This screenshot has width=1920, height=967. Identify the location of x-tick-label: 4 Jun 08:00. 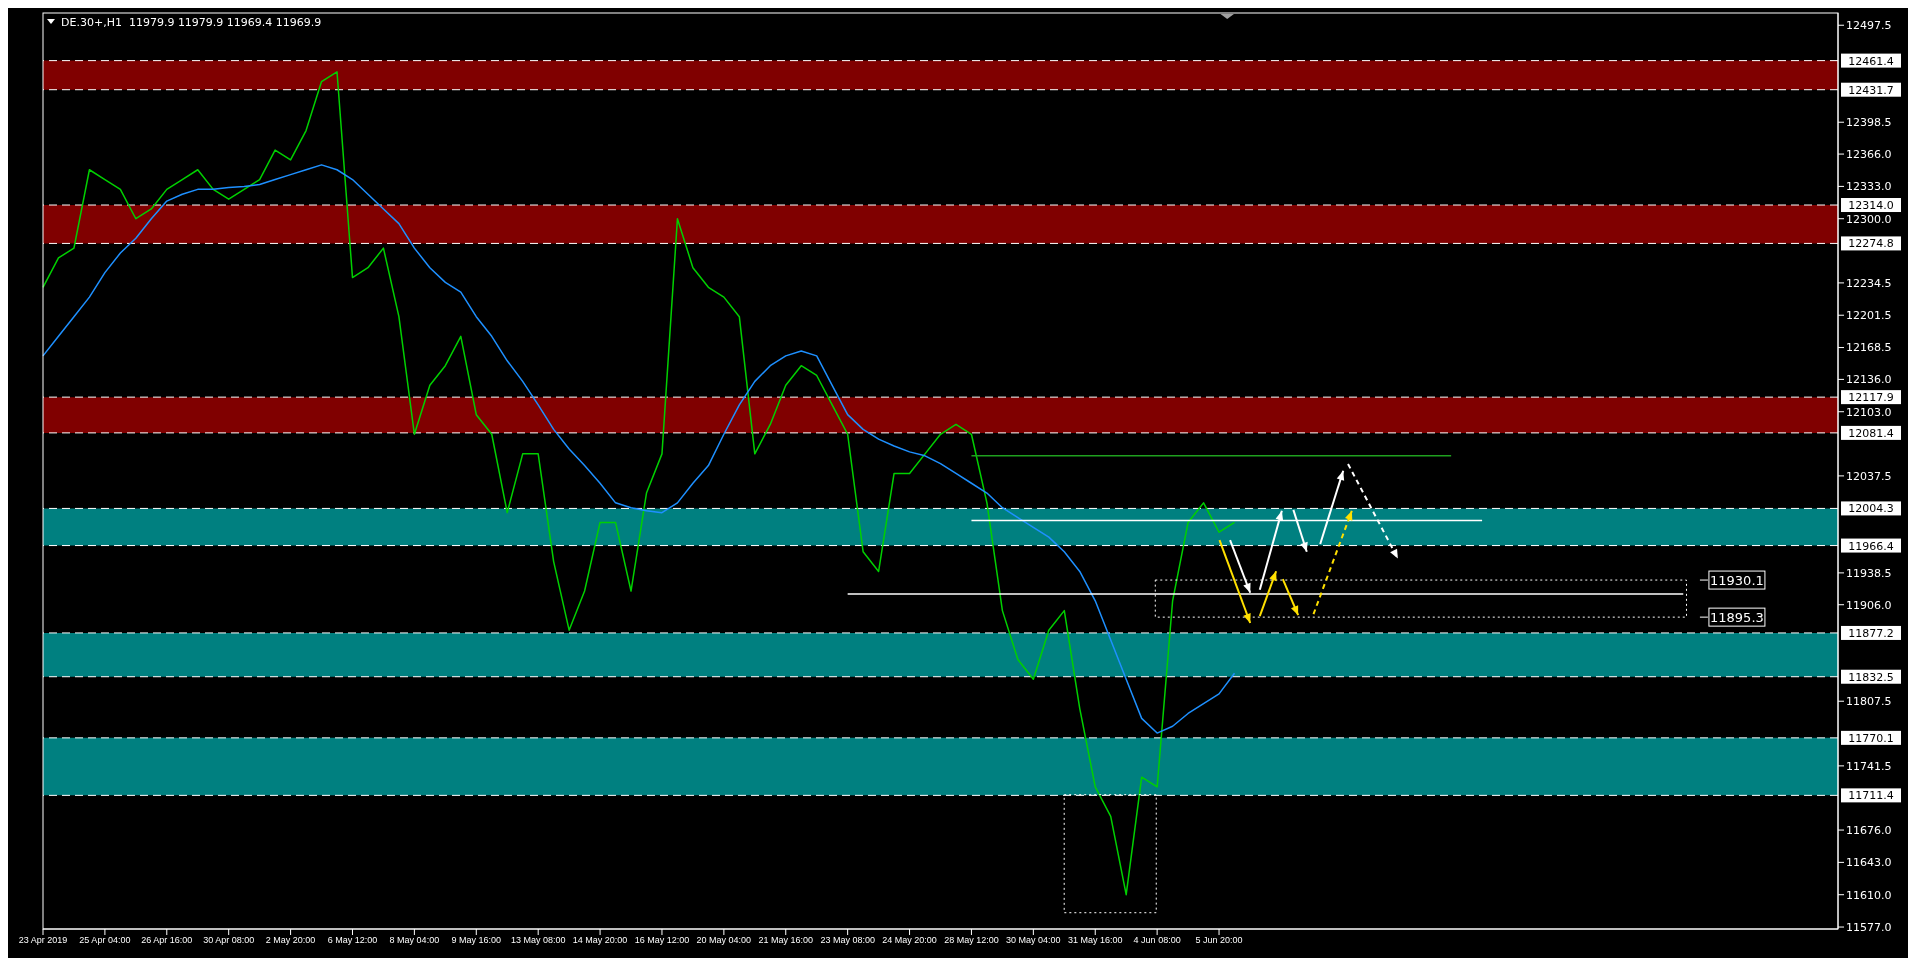
(1157, 940).